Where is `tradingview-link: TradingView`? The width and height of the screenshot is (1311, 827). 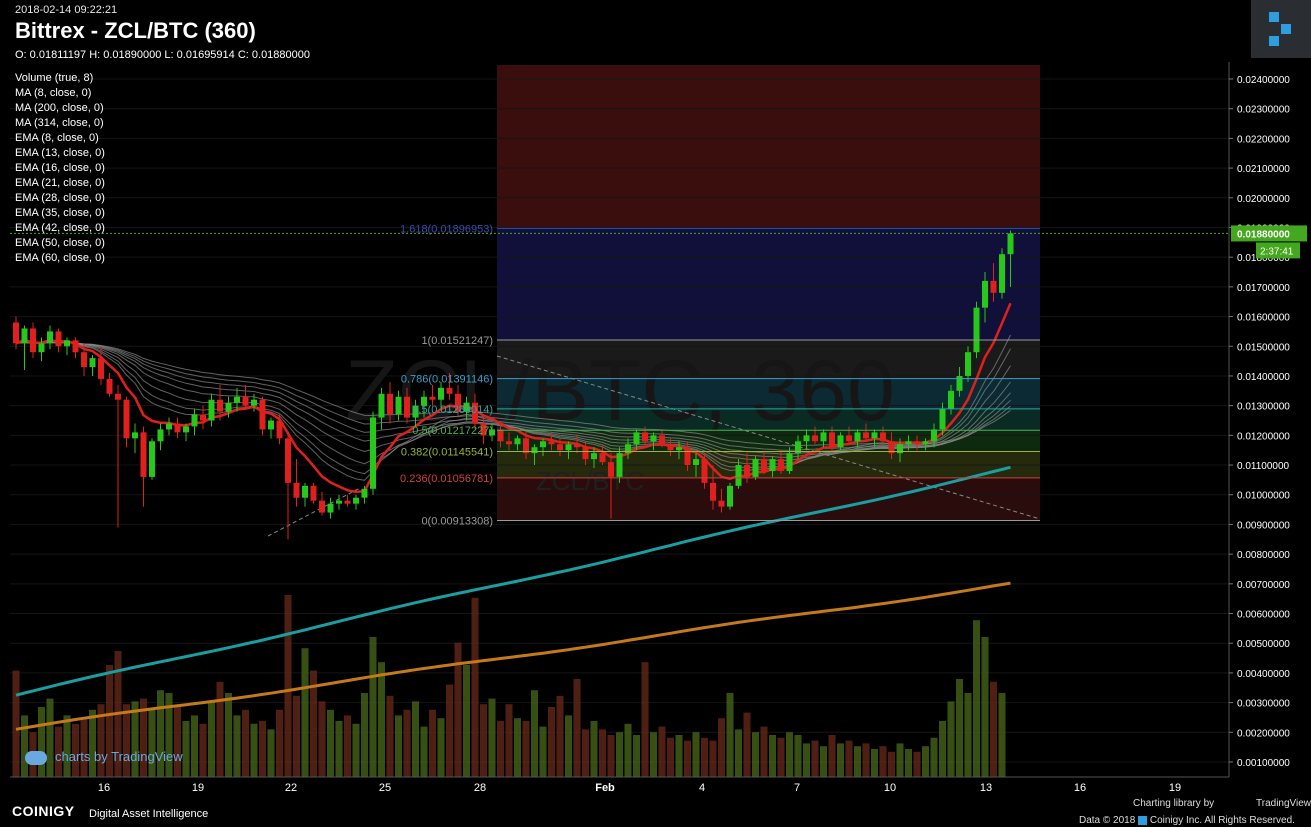 tradingview-link: TradingView is located at coordinates (1283, 803).